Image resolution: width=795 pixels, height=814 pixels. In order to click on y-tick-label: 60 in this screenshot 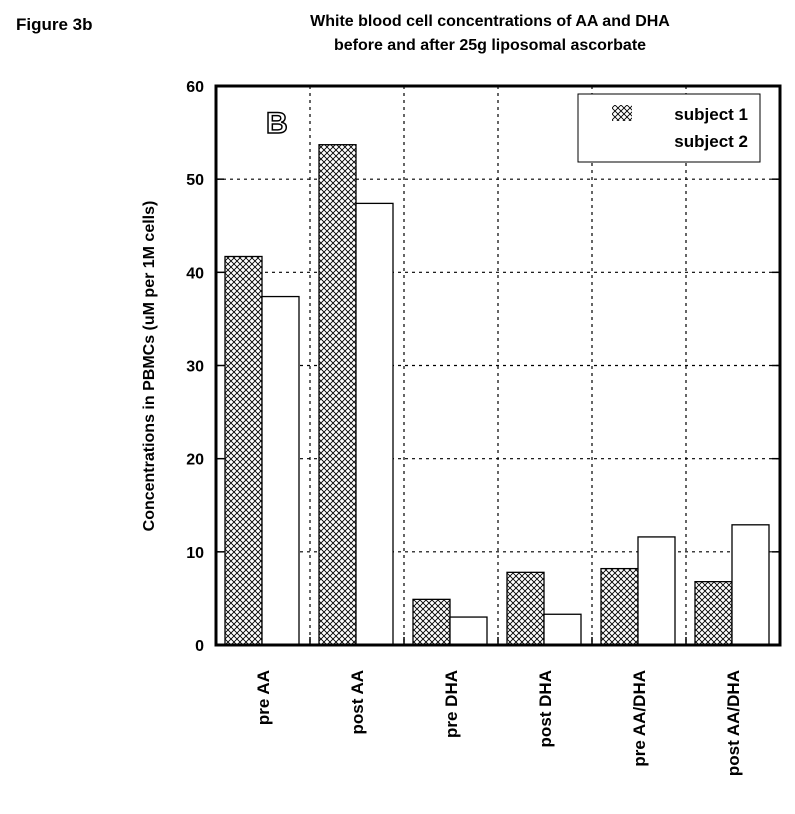, I will do `click(195, 87)`.